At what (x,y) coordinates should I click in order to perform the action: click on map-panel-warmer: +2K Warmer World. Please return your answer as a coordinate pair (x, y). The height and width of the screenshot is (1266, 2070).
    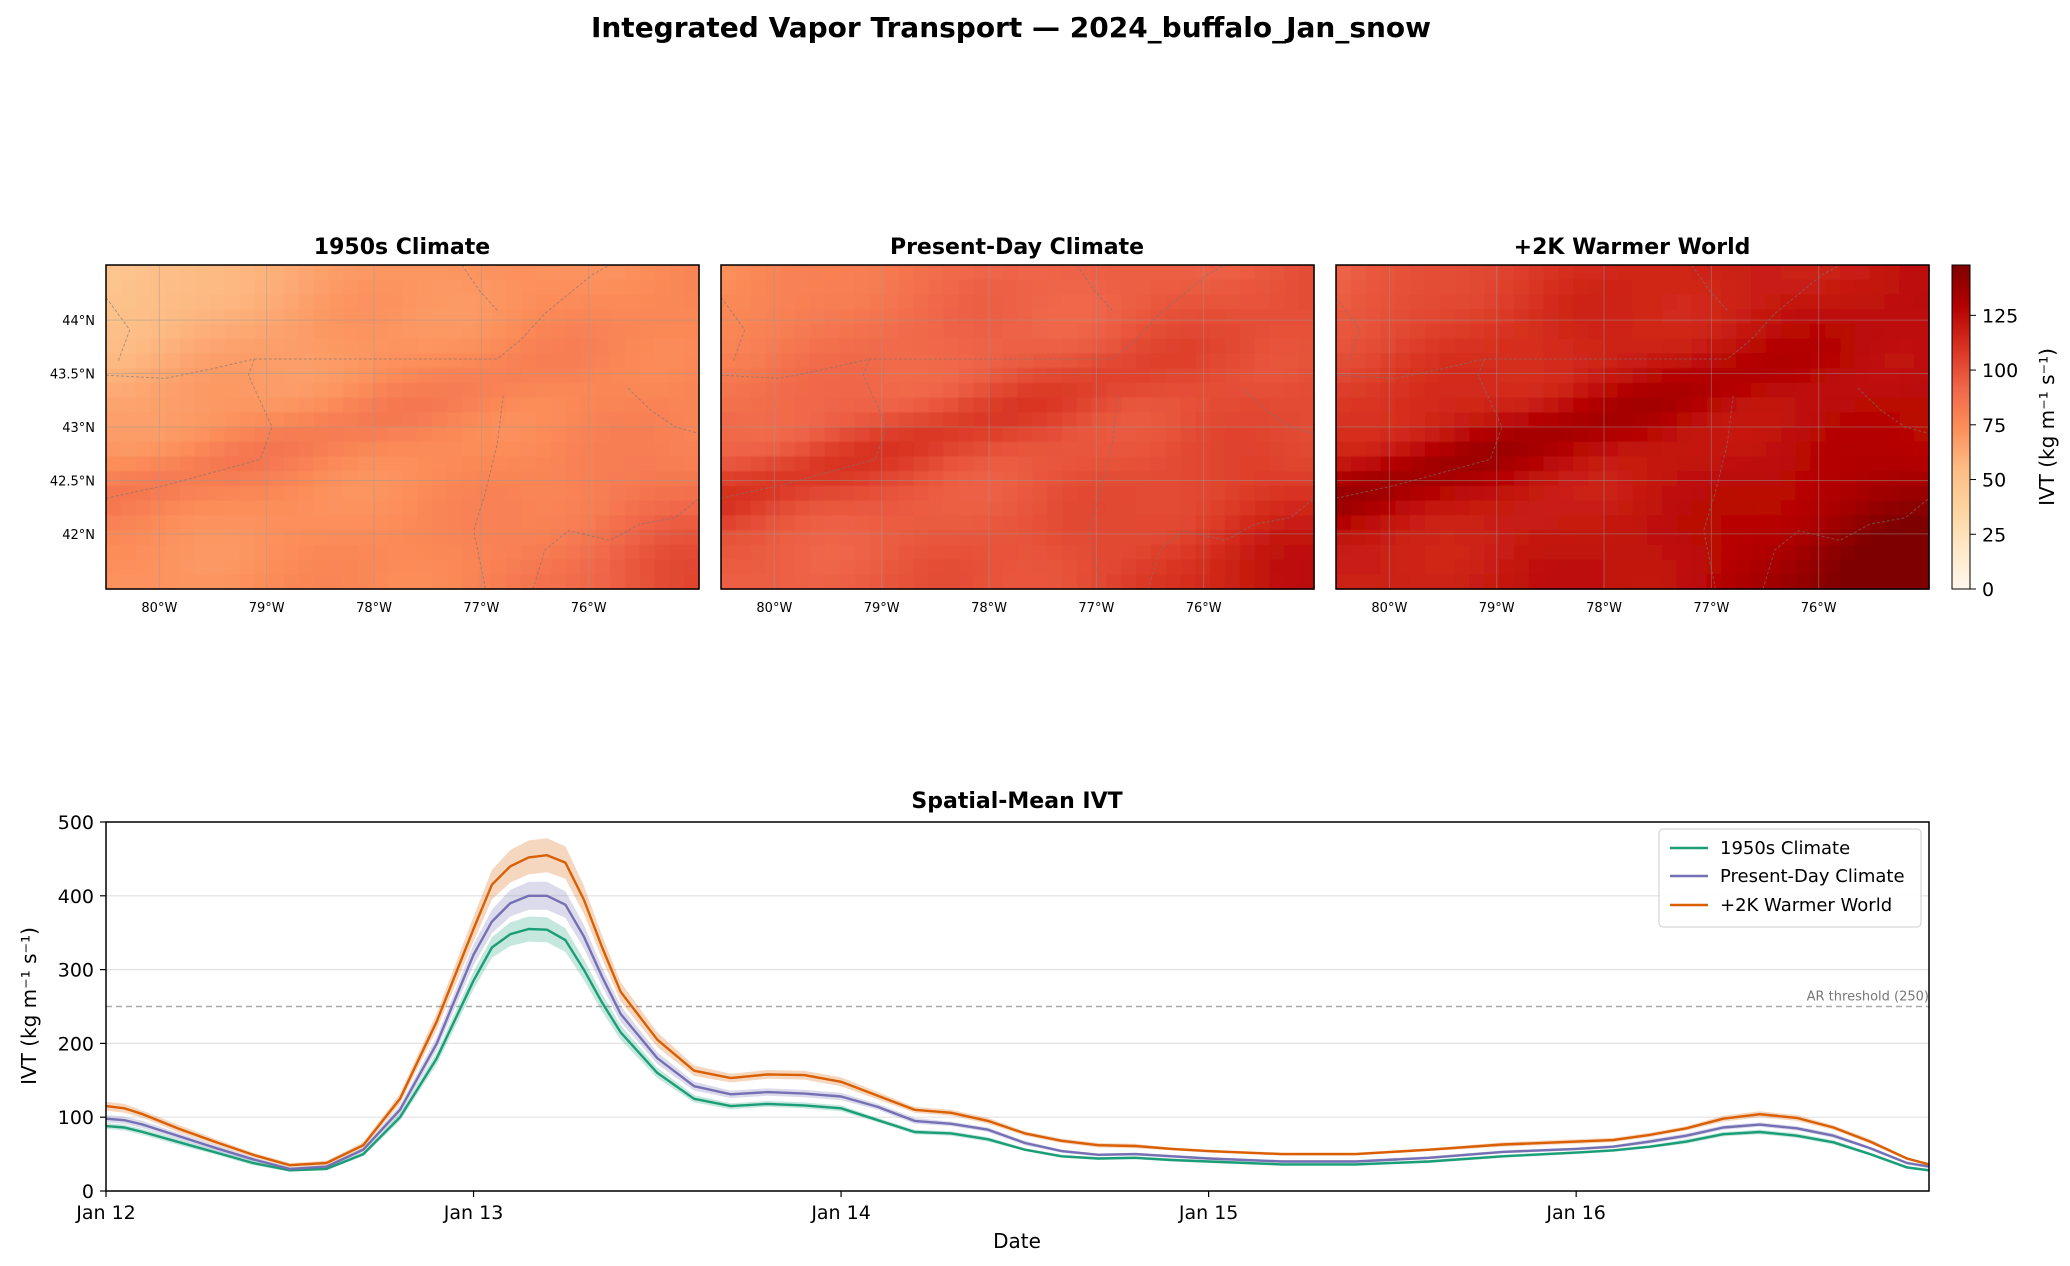
    Looking at the image, I should click on (1632, 412).